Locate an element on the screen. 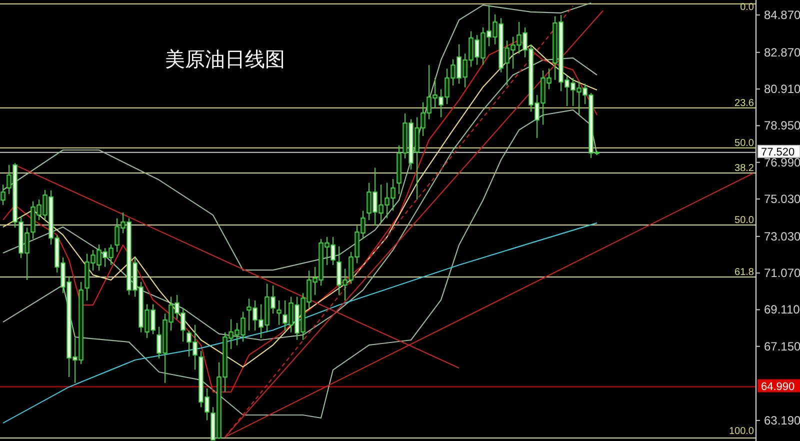 The height and width of the screenshot is (441, 800). ref-line-label: 64.990 is located at coordinates (778, 386).